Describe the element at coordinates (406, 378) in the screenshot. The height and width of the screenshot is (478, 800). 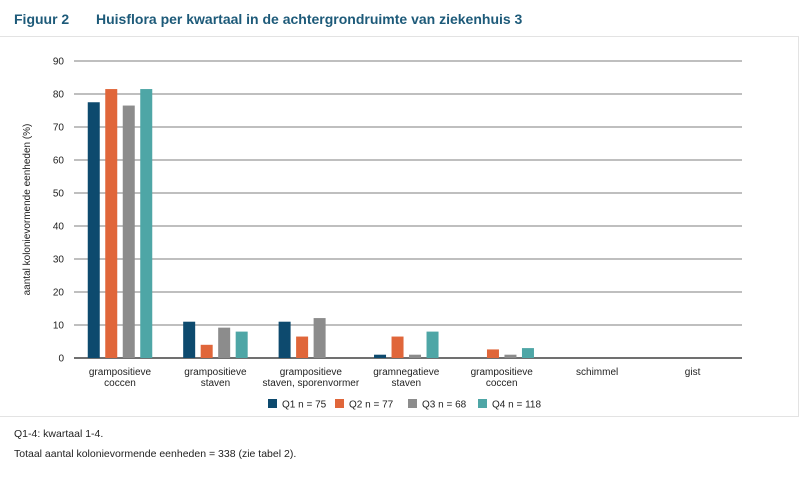
I see `x-tick-label: gramnegatieve staven` at that location.